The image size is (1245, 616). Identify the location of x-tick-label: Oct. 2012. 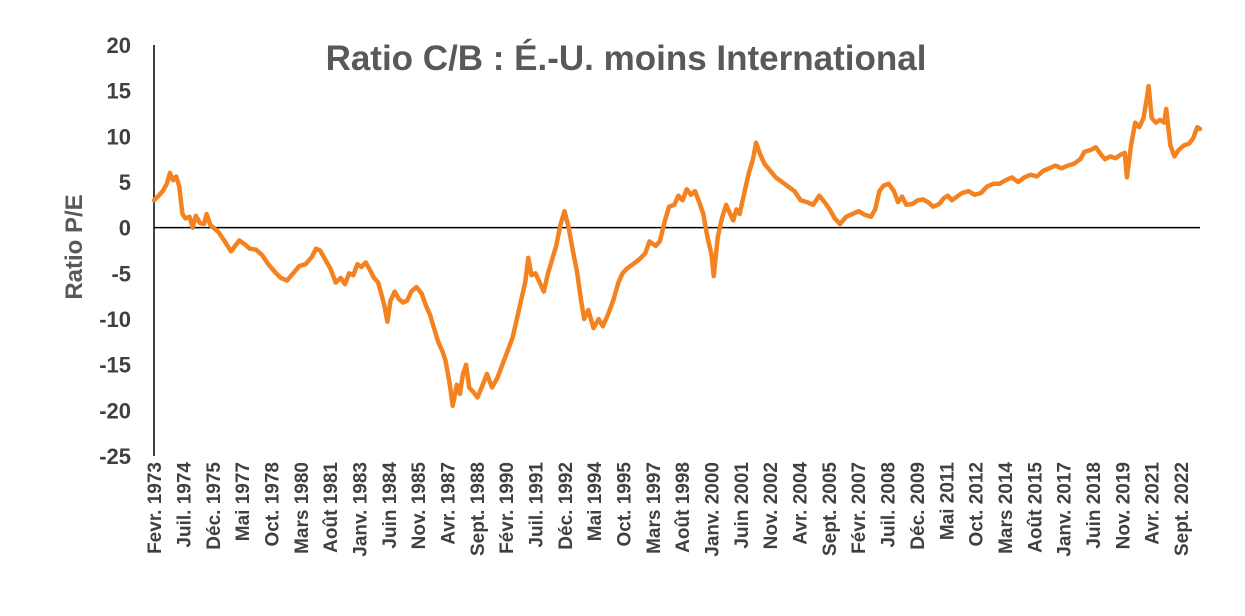
(977, 504).